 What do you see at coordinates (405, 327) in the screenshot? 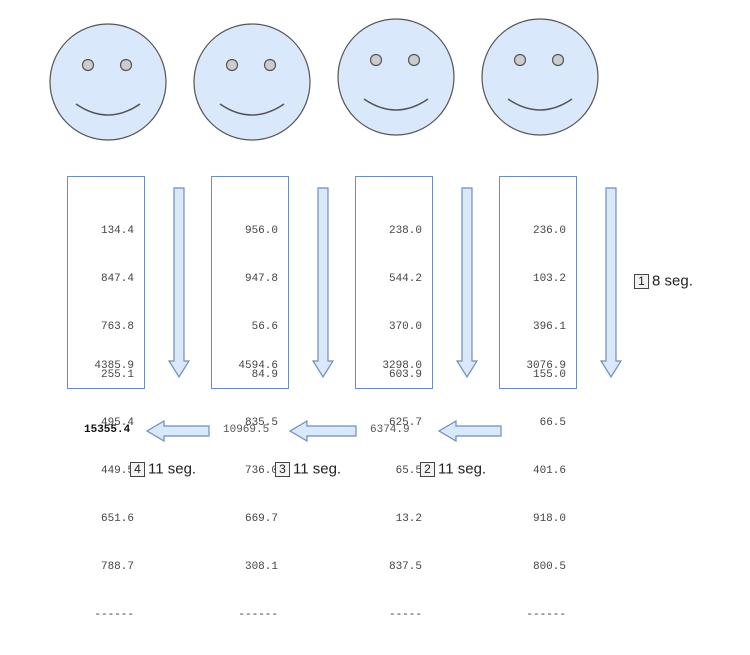
I see `value: 370.0` at bounding box center [405, 327].